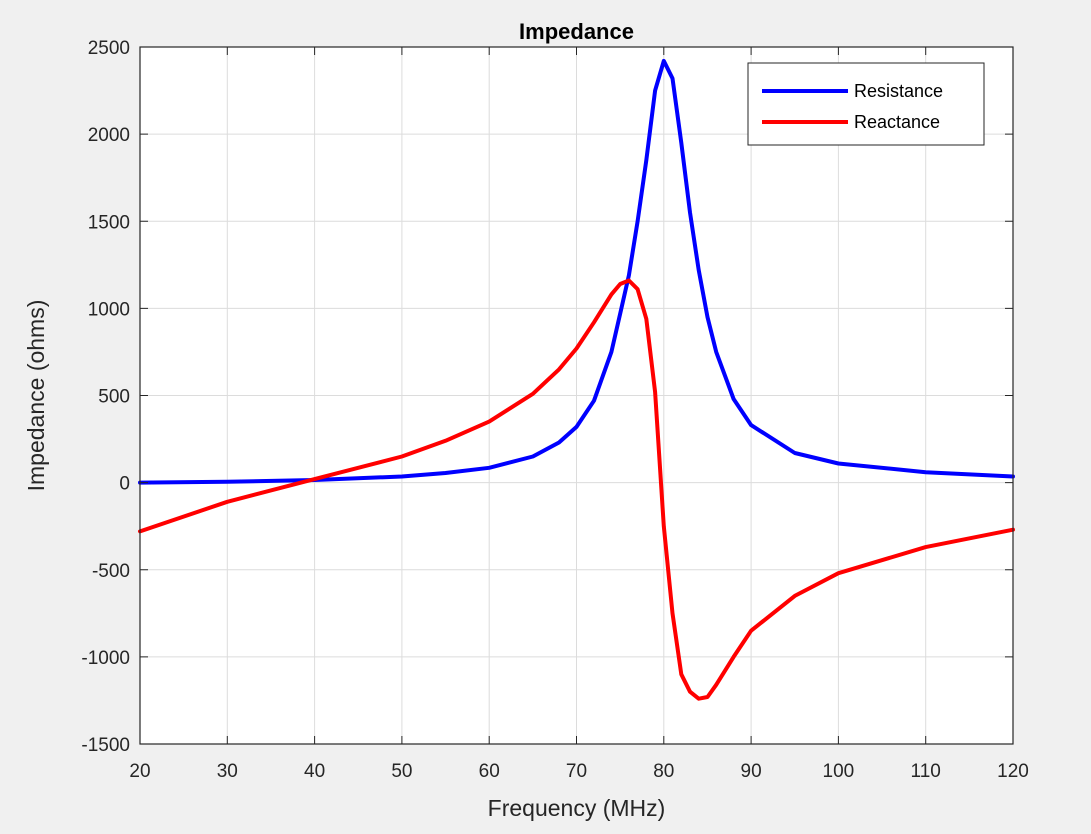 This screenshot has height=834, width=1091. I want to click on x-tick-label: 100, so click(839, 771).